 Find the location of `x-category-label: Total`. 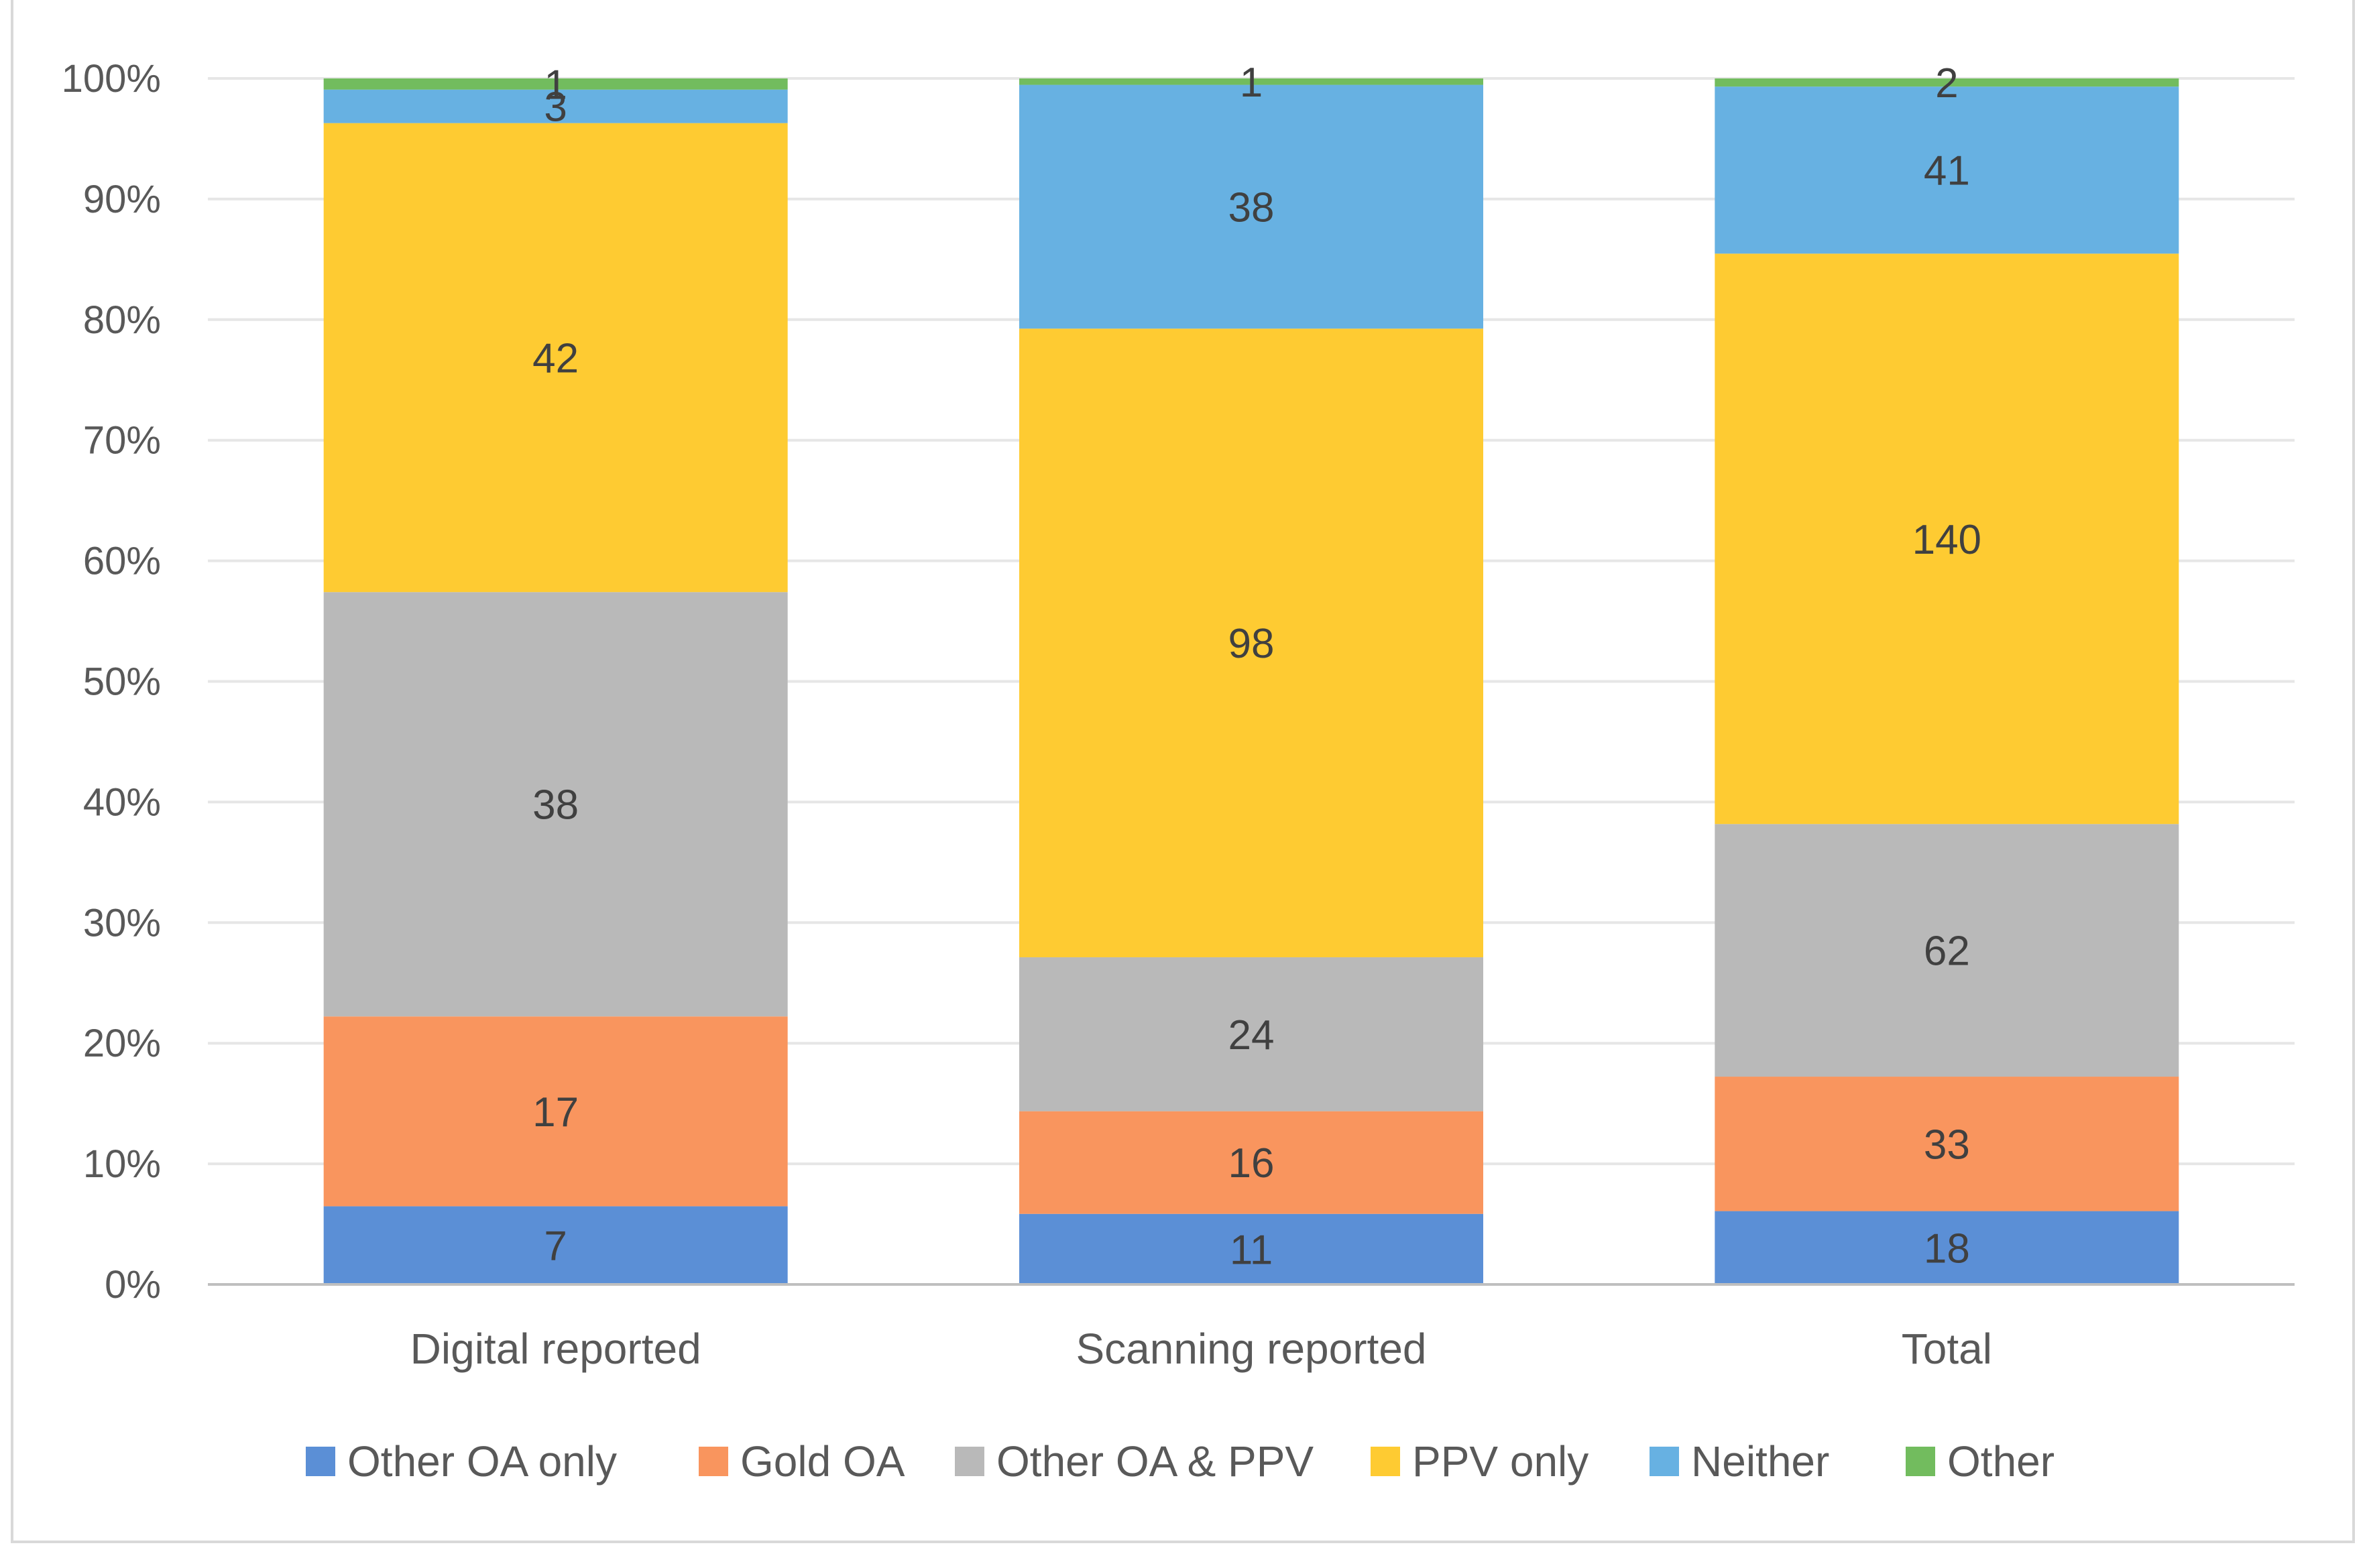

x-category-label: Total is located at coordinates (1947, 1349).